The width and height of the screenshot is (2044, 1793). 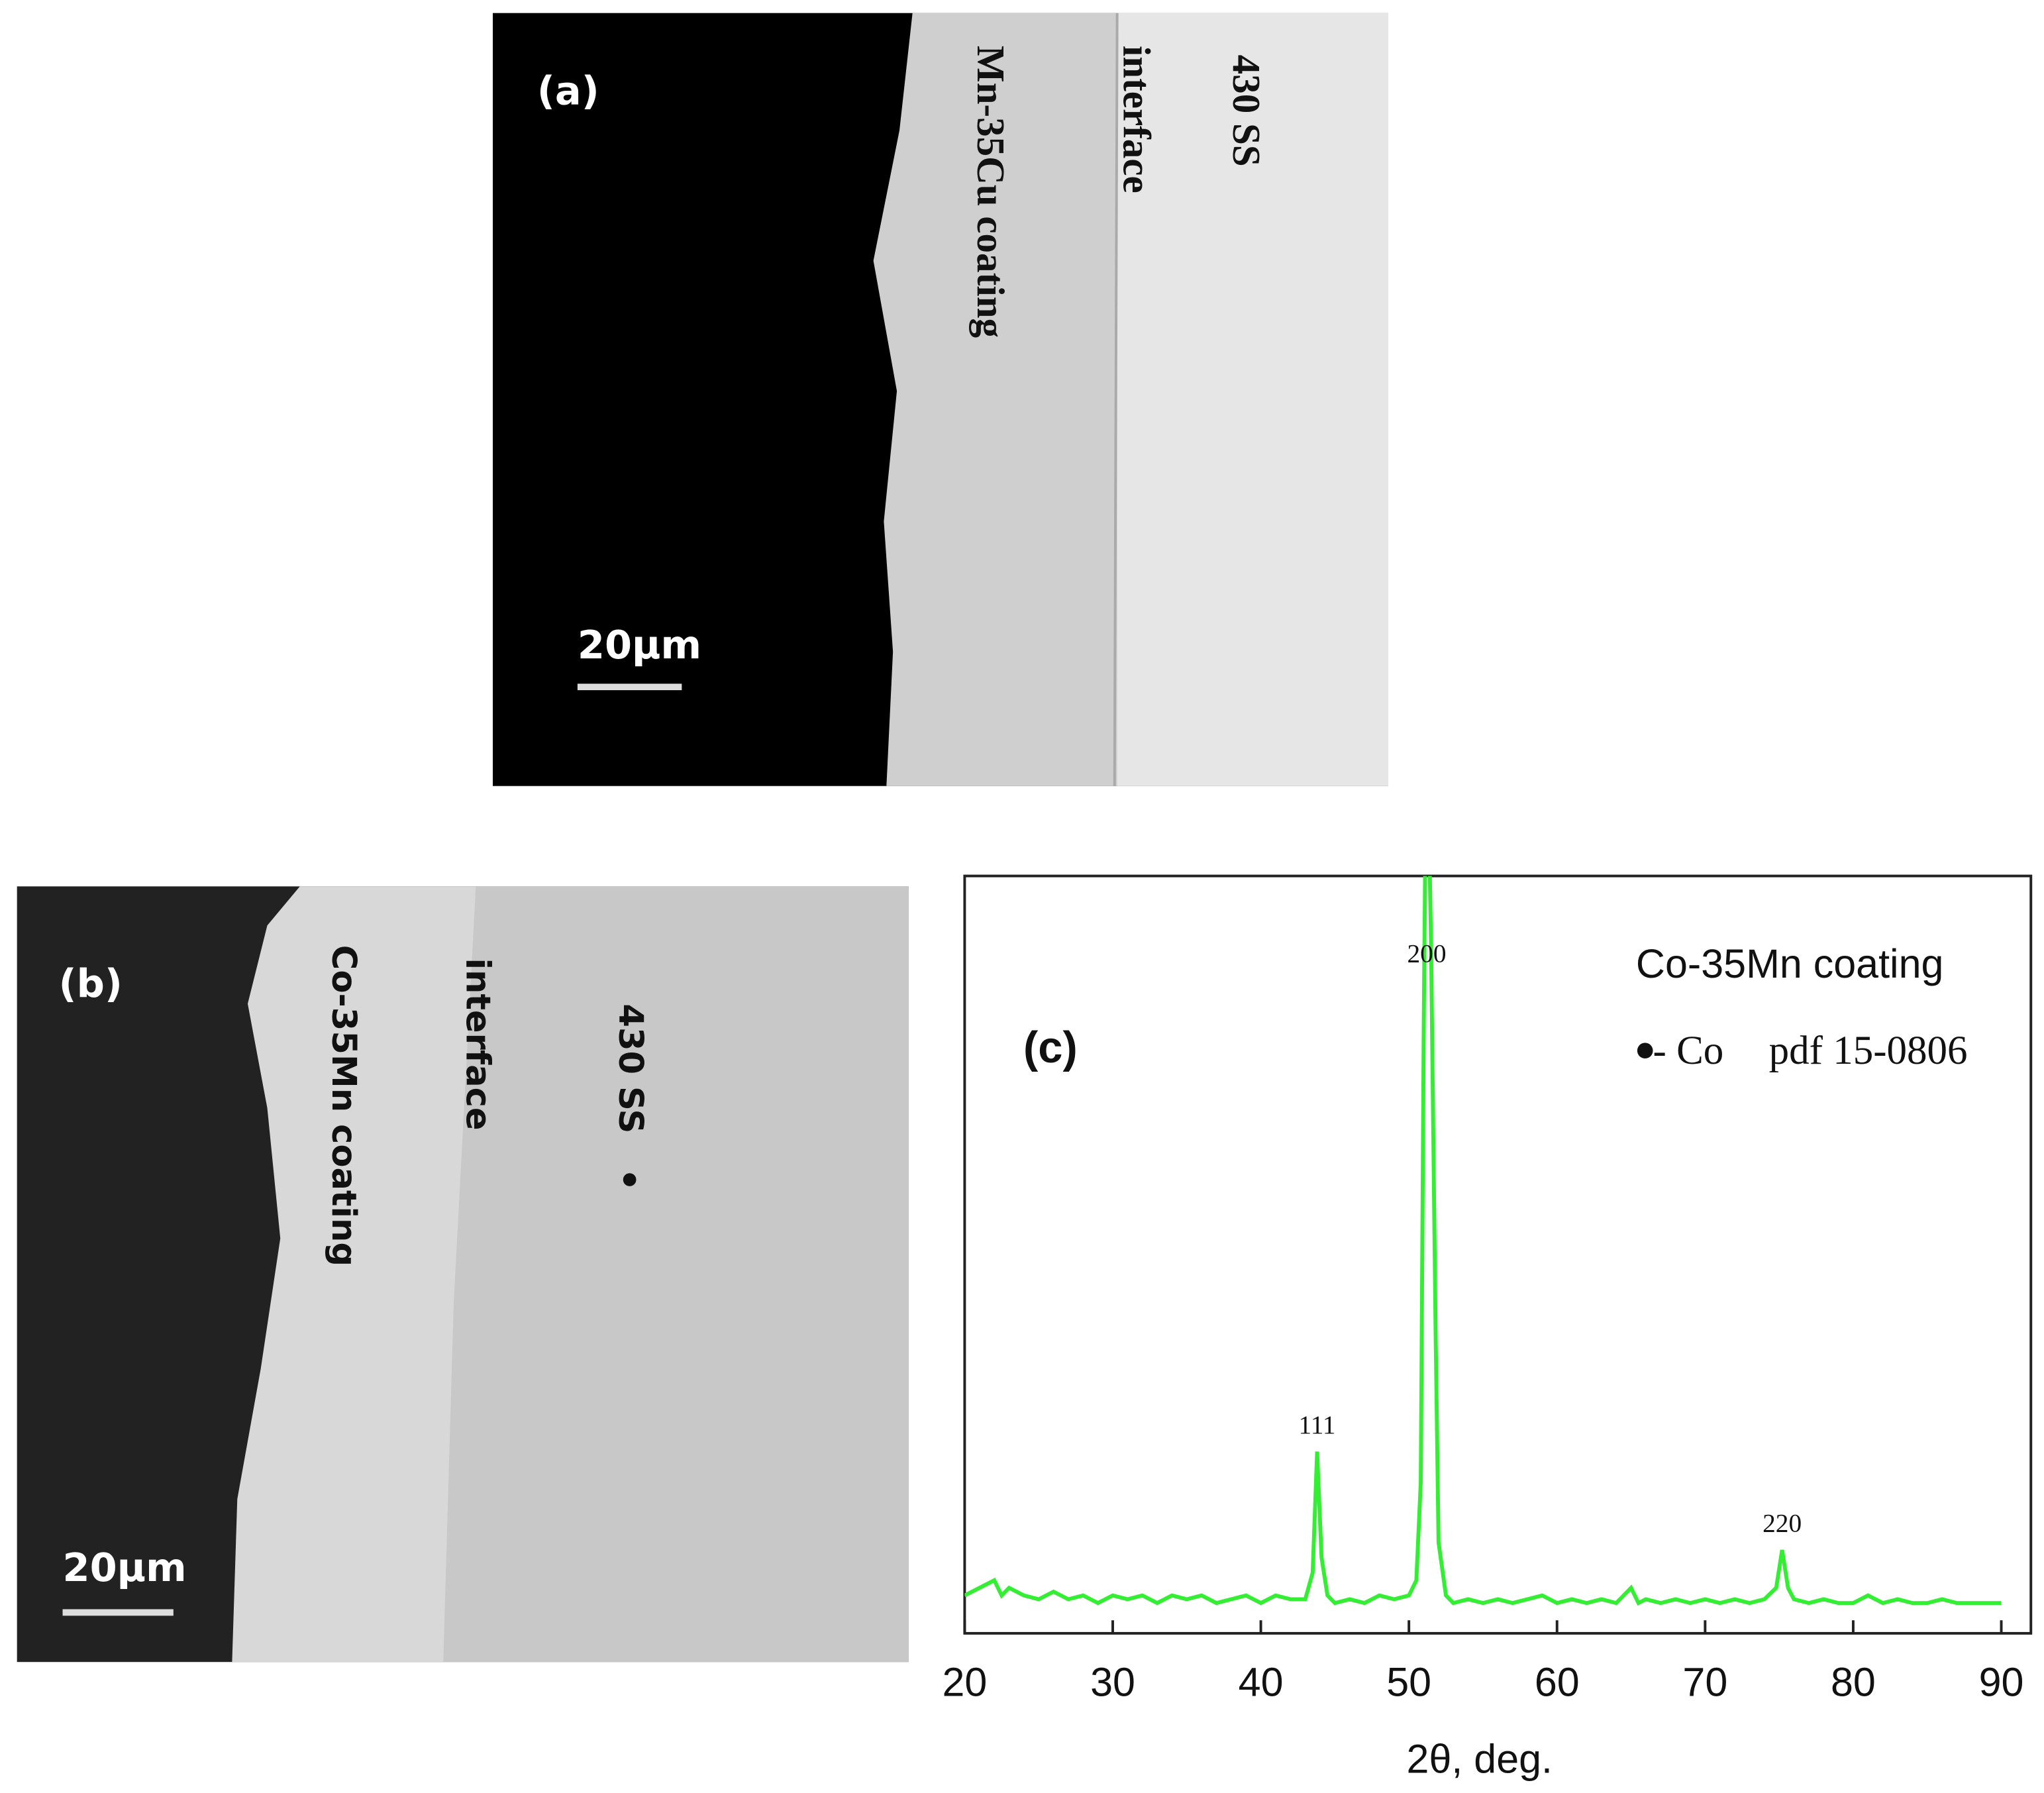 What do you see at coordinates (91, 984) in the screenshot?
I see `panel-label: (b)` at bounding box center [91, 984].